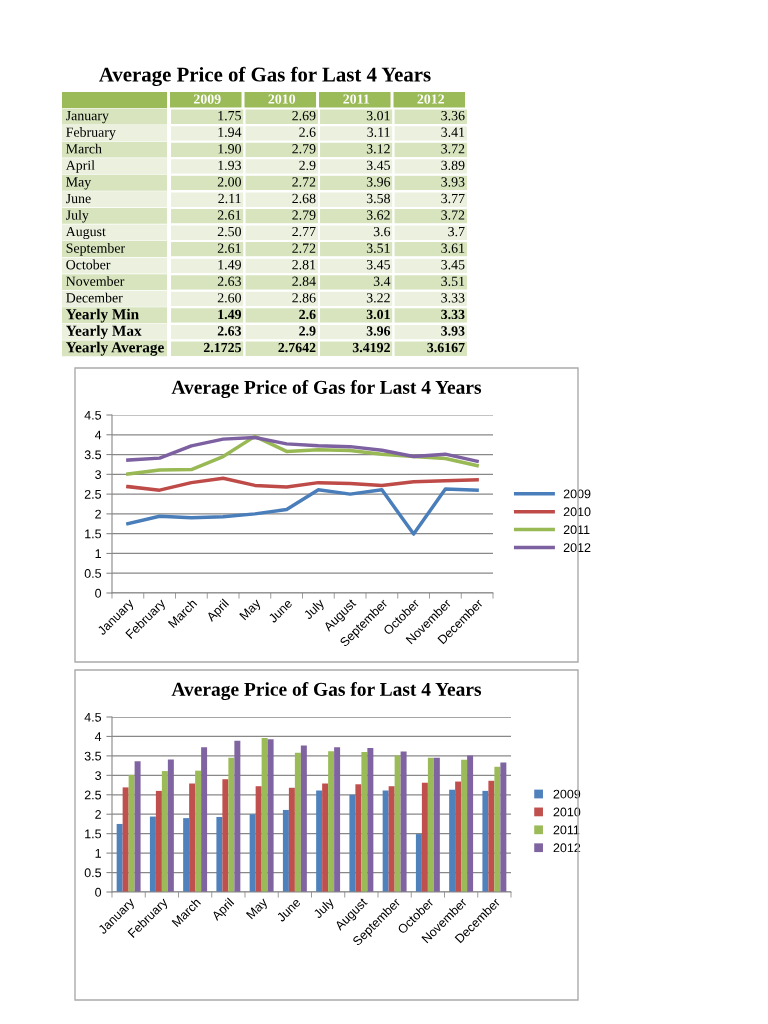 This screenshot has height=1024, width=768. Describe the element at coordinates (576, 530) in the screenshot. I see `legend-label: 2011` at that location.